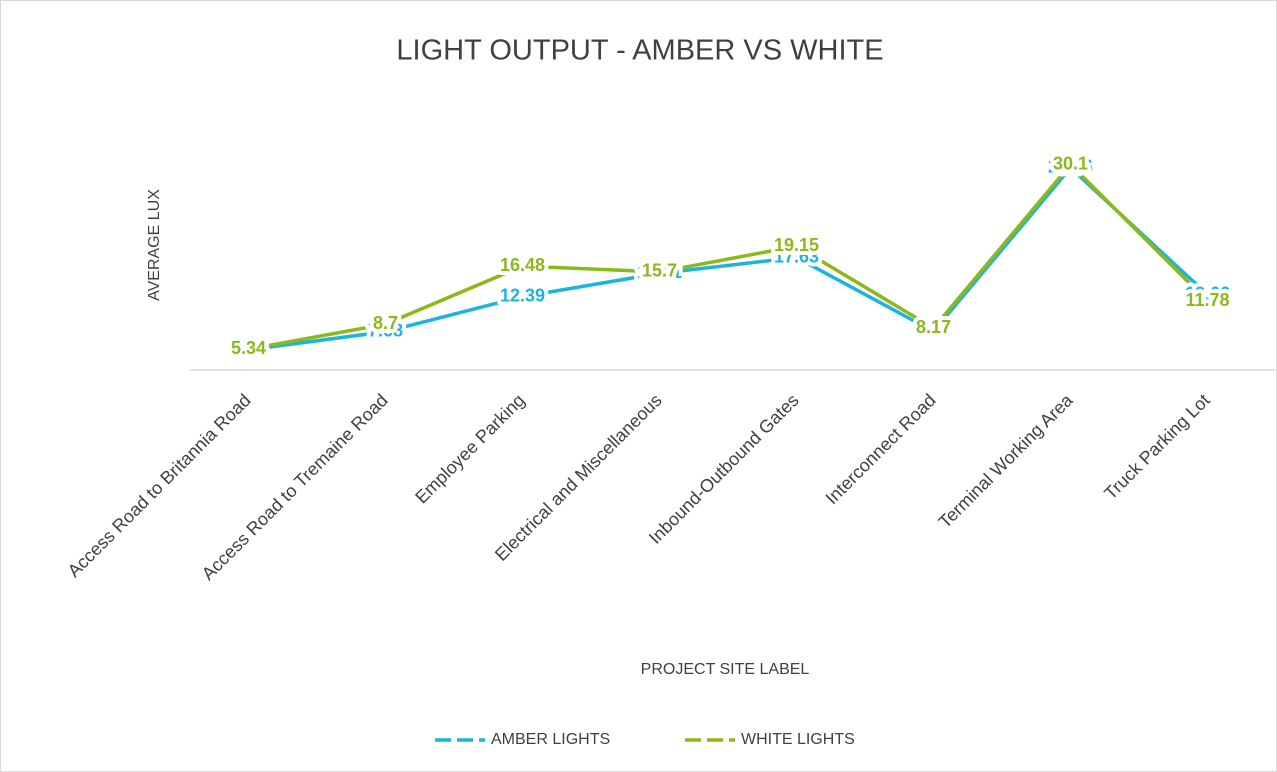  Describe the element at coordinates (522, 295) in the screenshot. I see `data-label: 12.39` at that location.